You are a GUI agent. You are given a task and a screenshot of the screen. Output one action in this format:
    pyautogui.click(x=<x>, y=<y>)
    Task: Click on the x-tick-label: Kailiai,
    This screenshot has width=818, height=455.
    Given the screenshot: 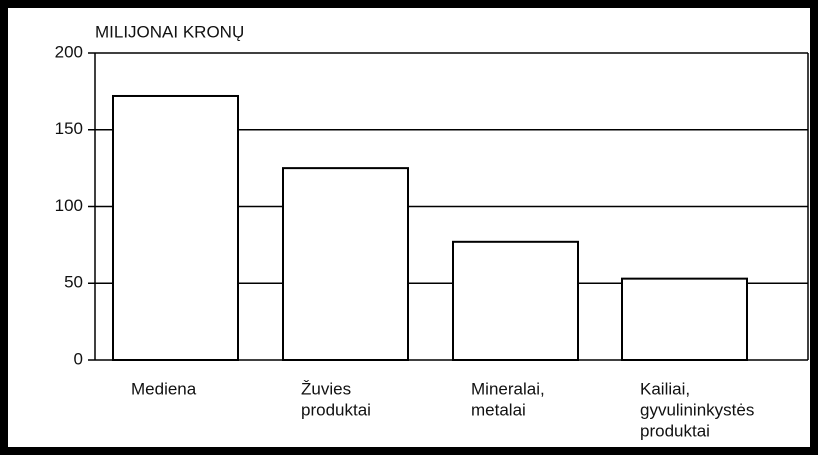 What is the action you would take?
    pyautogui.click(x=665, y=388)
    